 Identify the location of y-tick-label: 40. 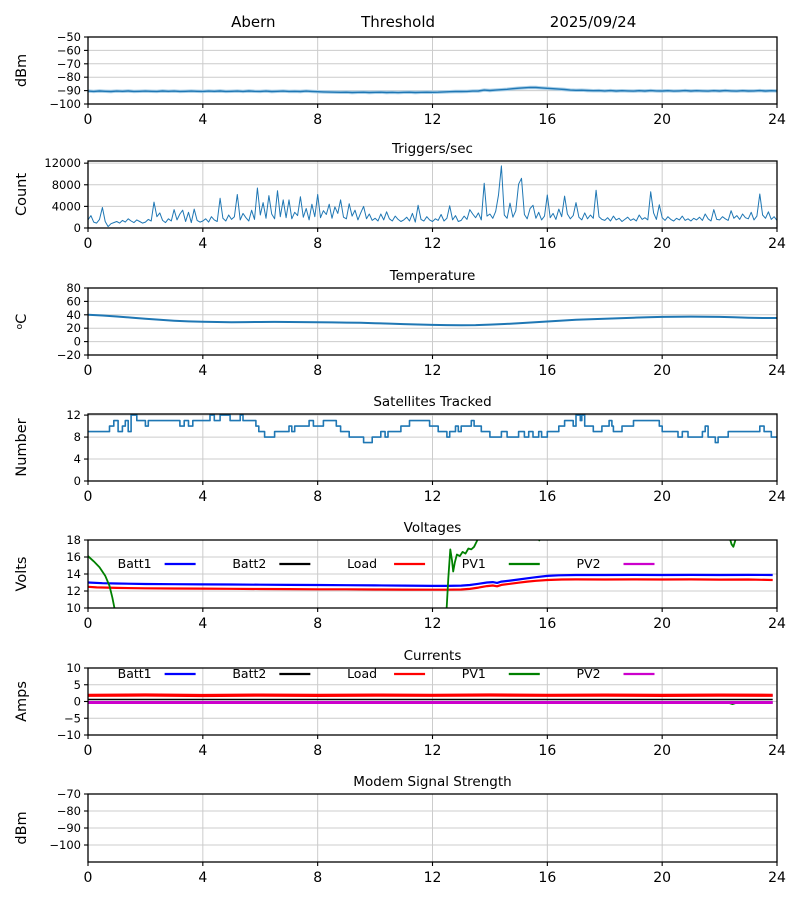
(73, 315).